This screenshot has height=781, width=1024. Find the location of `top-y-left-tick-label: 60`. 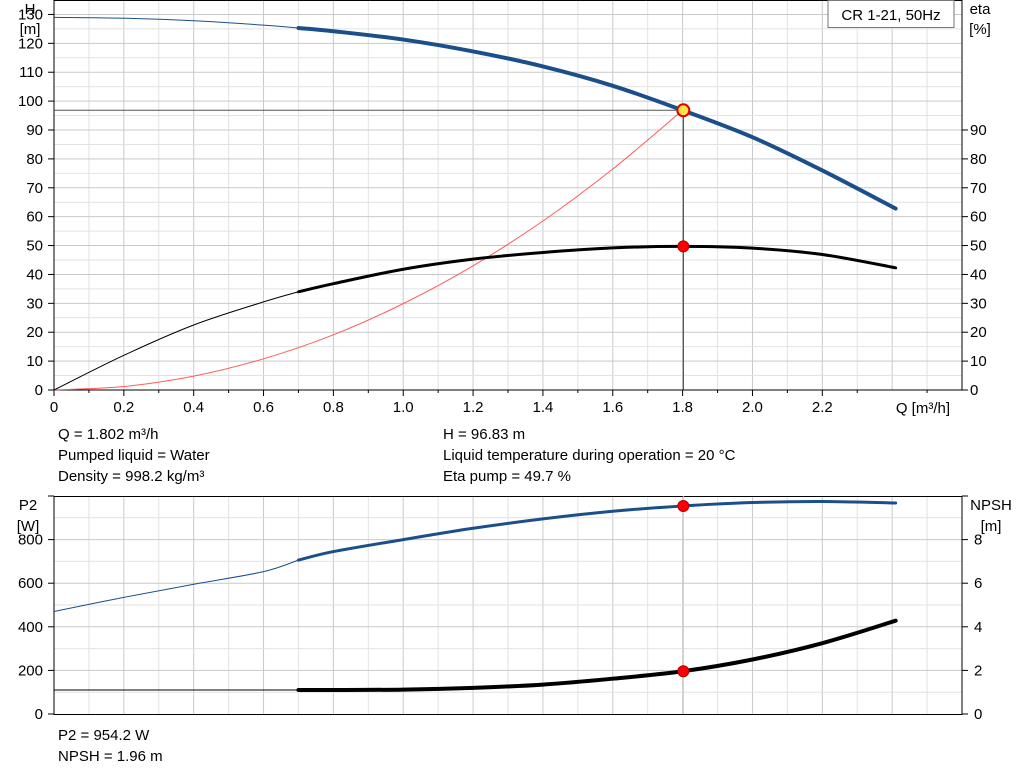

top-y-left-tick-label: 60 is located at coordinates (34, 217).